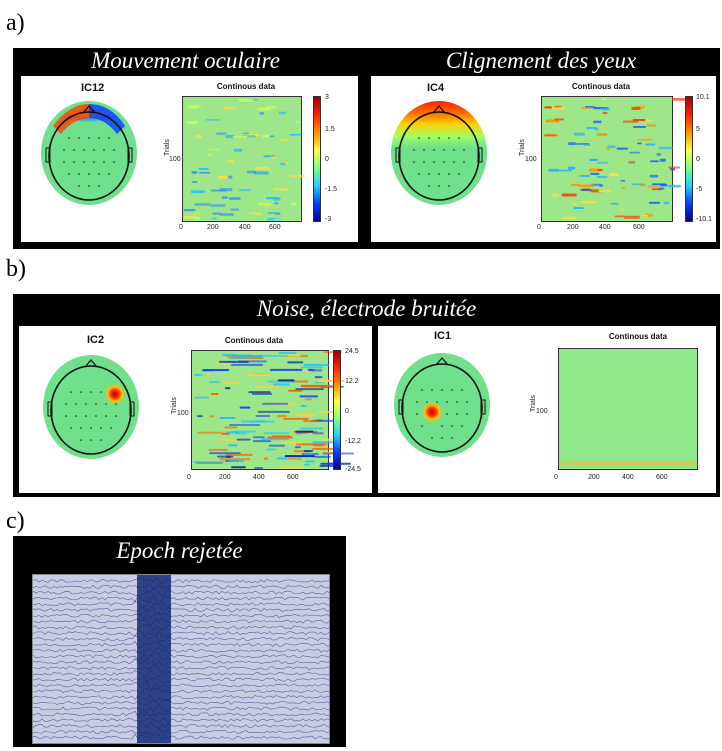  Describe the element at coordinates (185, 60) in the screenshot. I see `eye-movement-title: Mouvement oculaire` at that location.